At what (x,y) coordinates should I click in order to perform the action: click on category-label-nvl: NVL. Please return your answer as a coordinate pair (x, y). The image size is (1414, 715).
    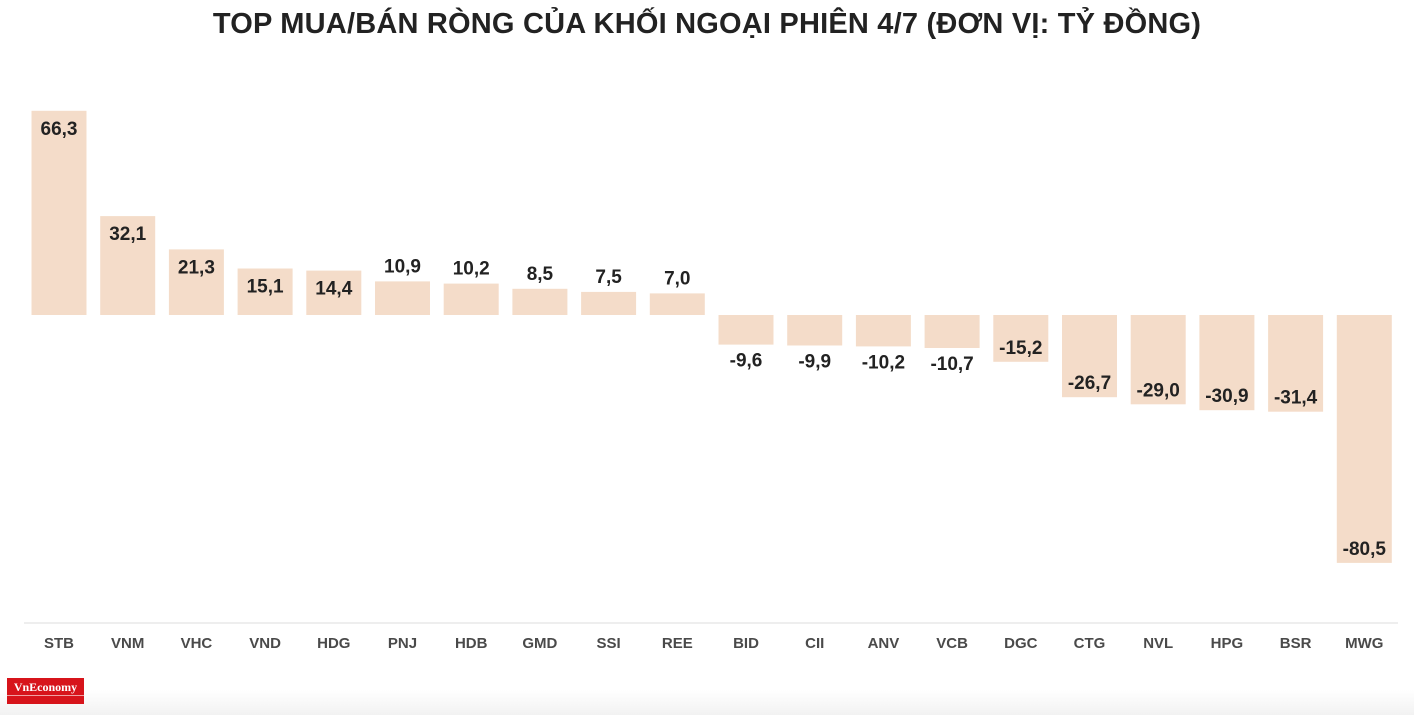
    Looking at the image, I should click on (1158, 643).